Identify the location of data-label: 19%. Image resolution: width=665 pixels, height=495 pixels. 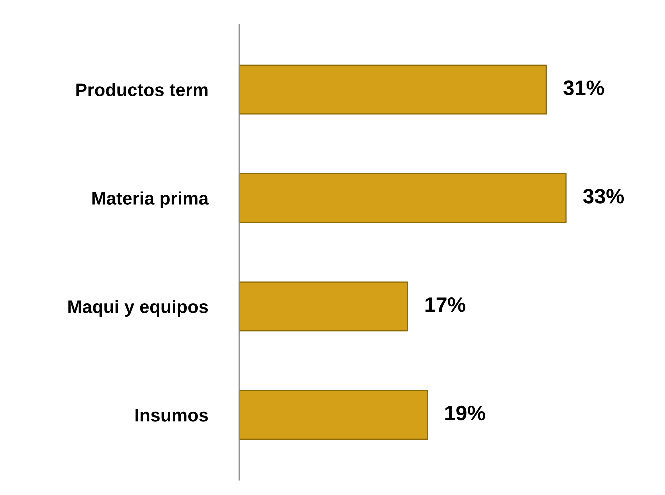
(466, 413).